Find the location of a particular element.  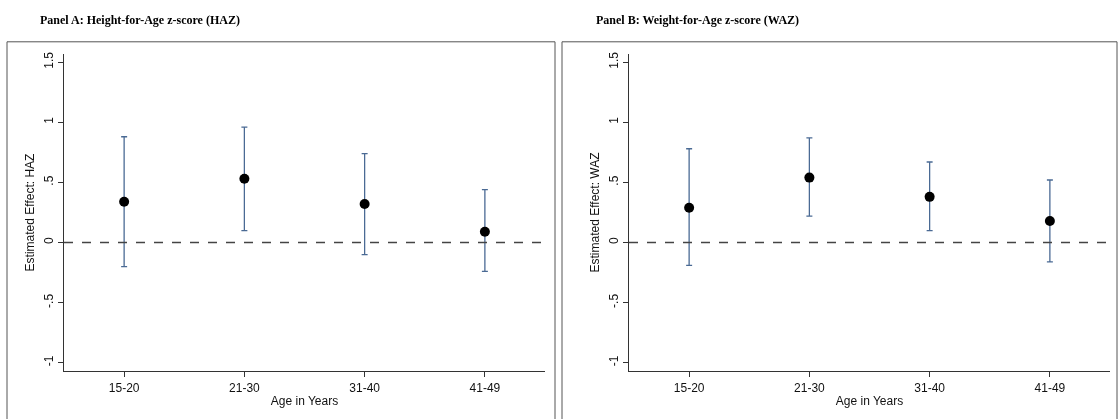

y-axis-title: Estimated Effect: HAZ is located at coordinates (30, 212).